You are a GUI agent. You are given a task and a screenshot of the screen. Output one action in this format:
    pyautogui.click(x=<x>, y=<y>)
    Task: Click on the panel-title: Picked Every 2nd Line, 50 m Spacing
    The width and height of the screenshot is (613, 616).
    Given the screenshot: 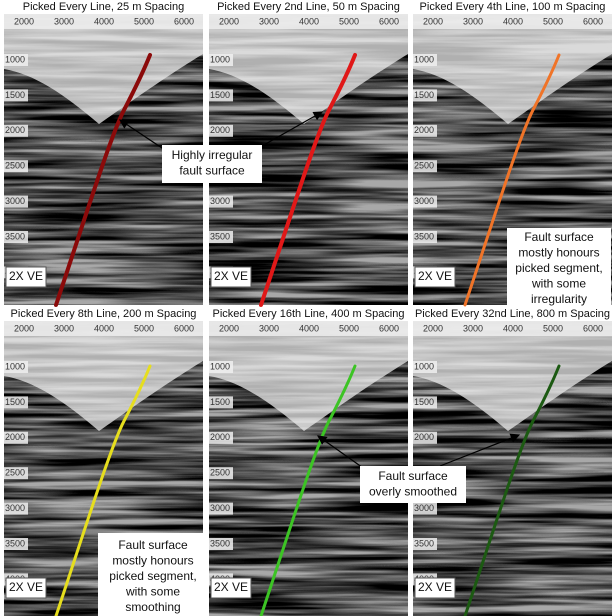 What is the action you would take?
    pyautogui.click(x=308, y=7)
    